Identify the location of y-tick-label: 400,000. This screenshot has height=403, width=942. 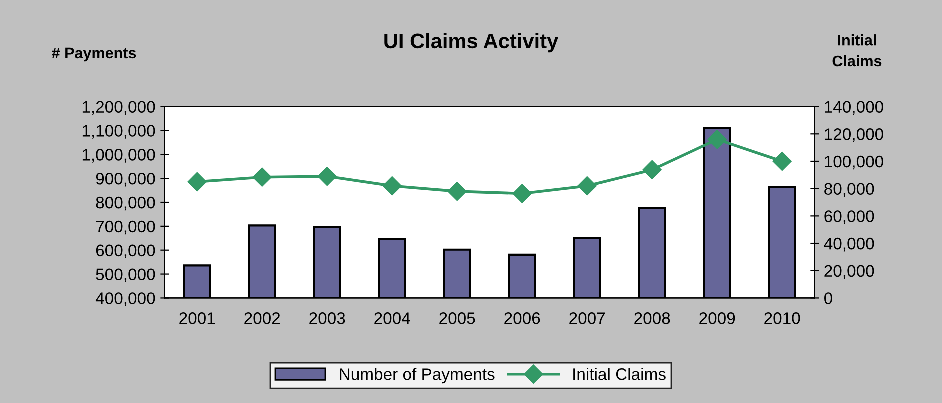
(126, 299).